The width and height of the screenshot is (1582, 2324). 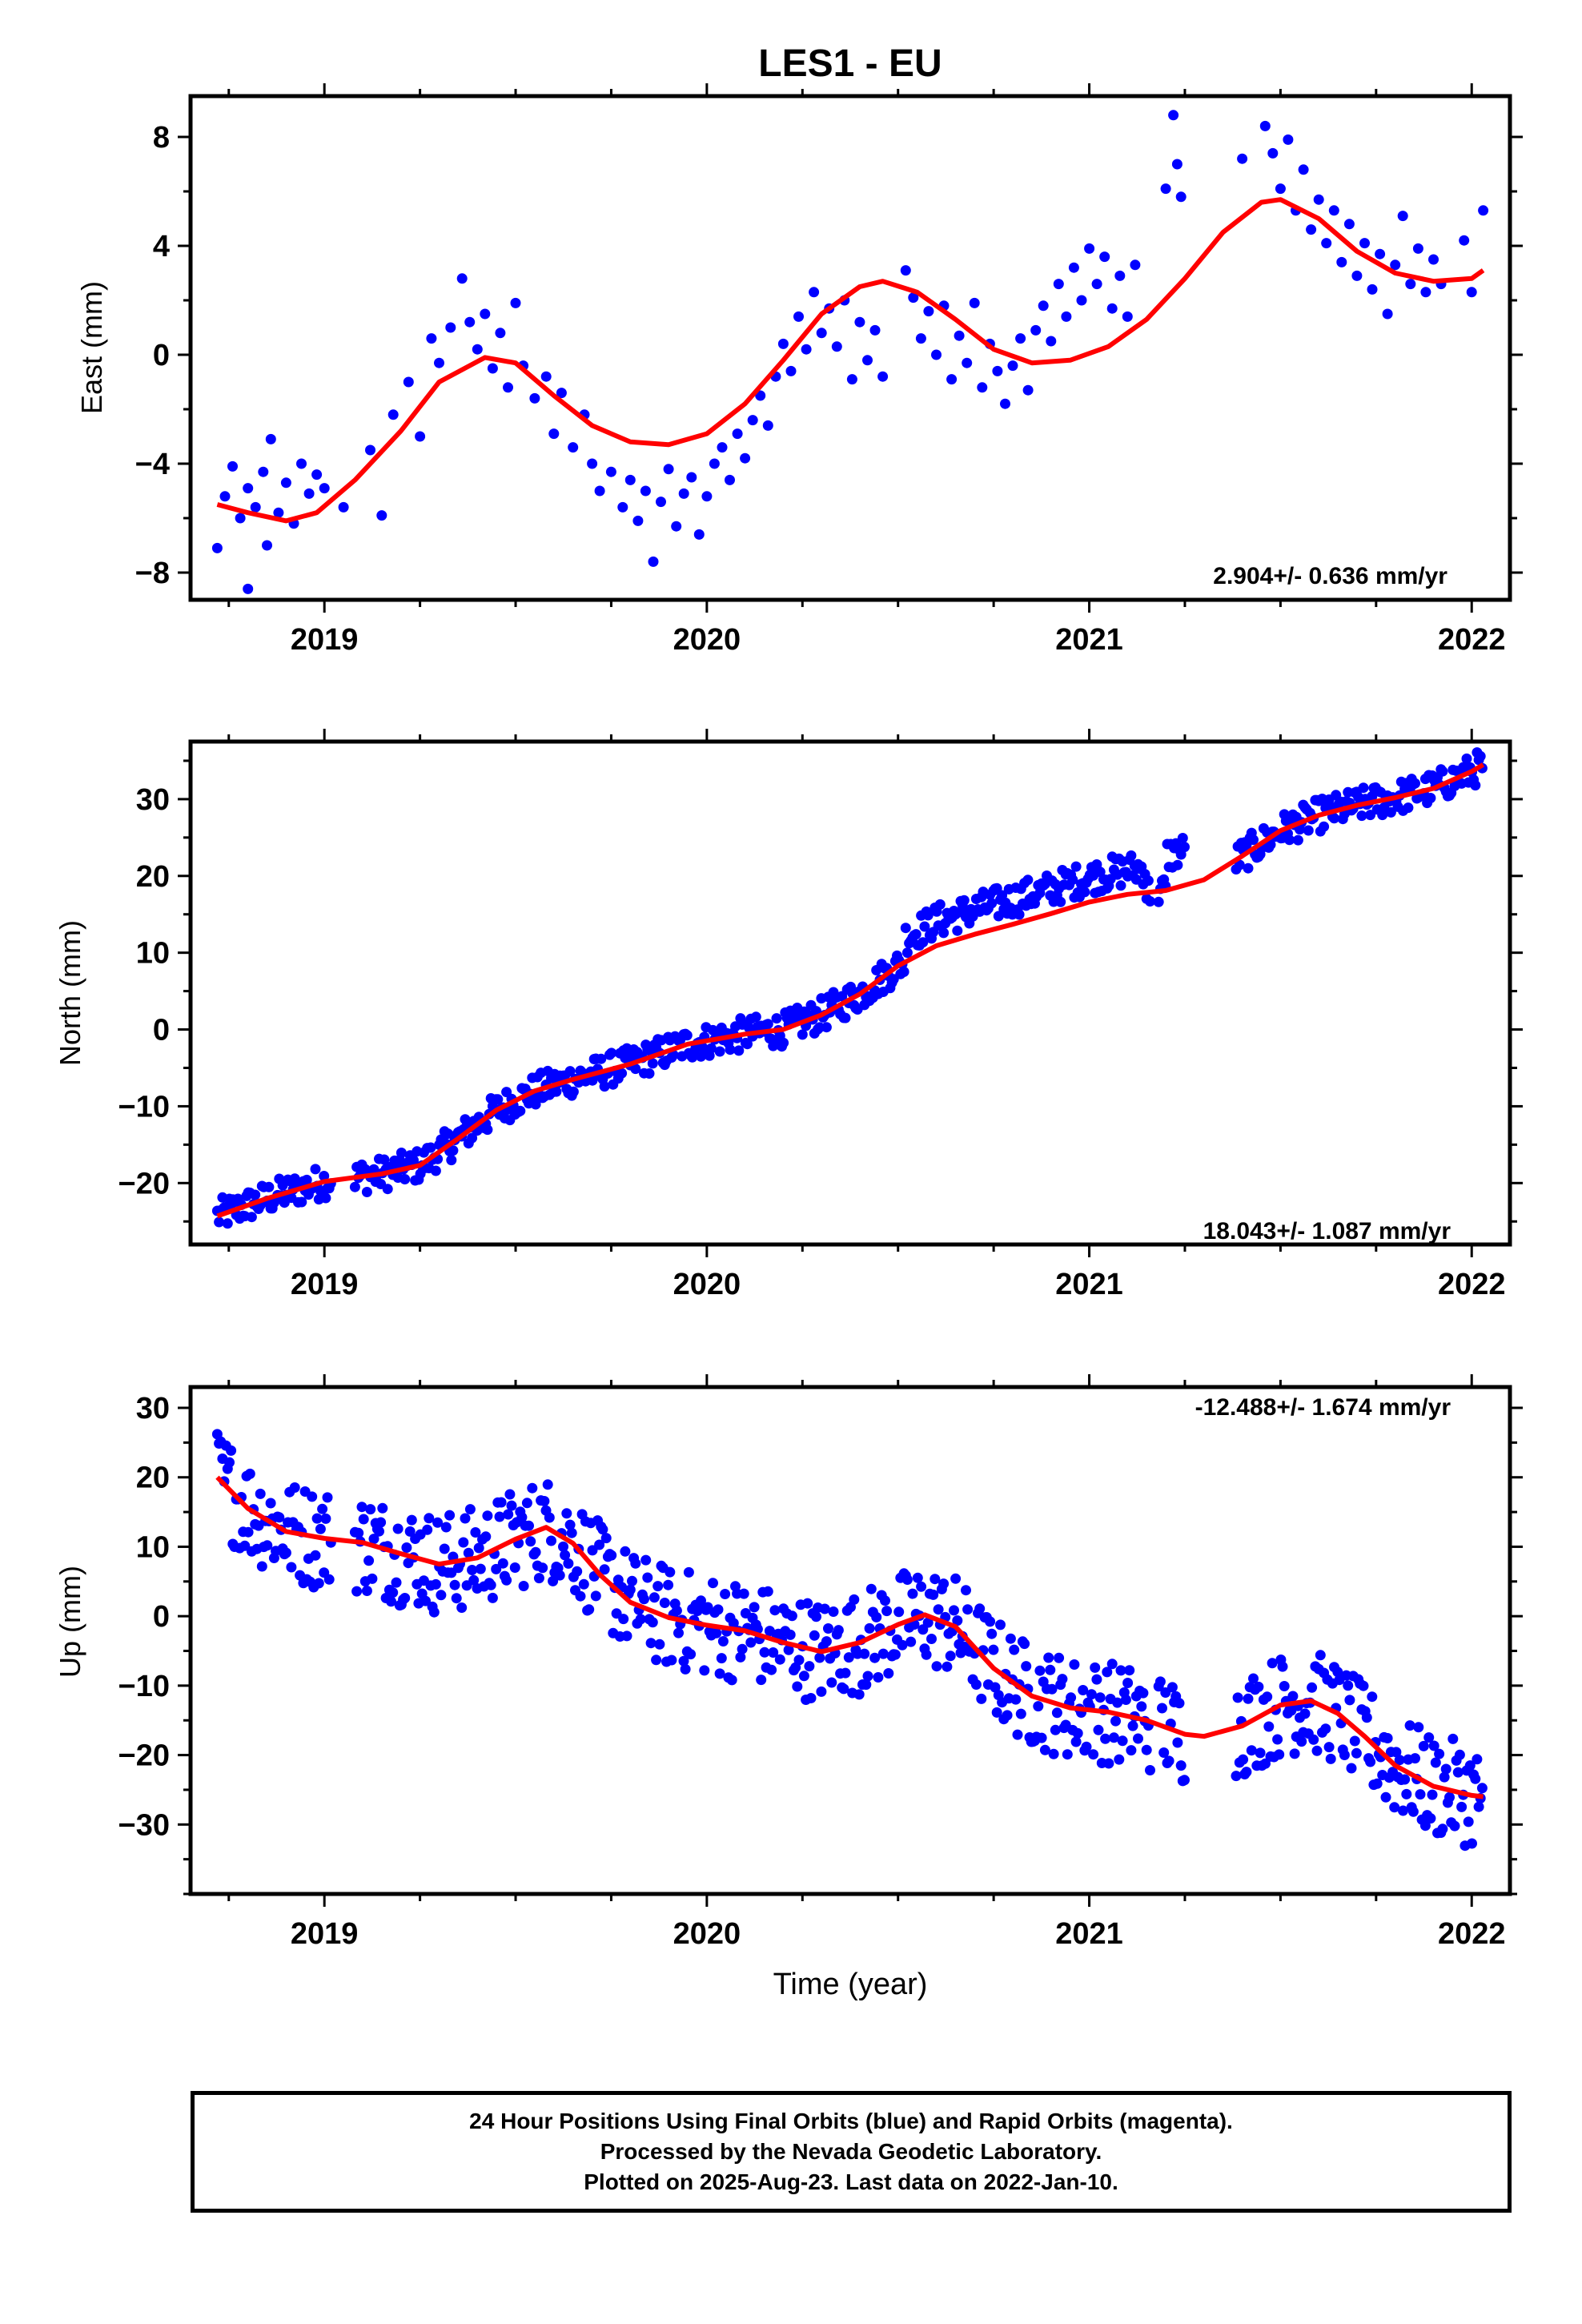 What do you see at coordinates (850, 360) in the screenshot?
I see `east-fit-curve` at bounding box center [850, 360].